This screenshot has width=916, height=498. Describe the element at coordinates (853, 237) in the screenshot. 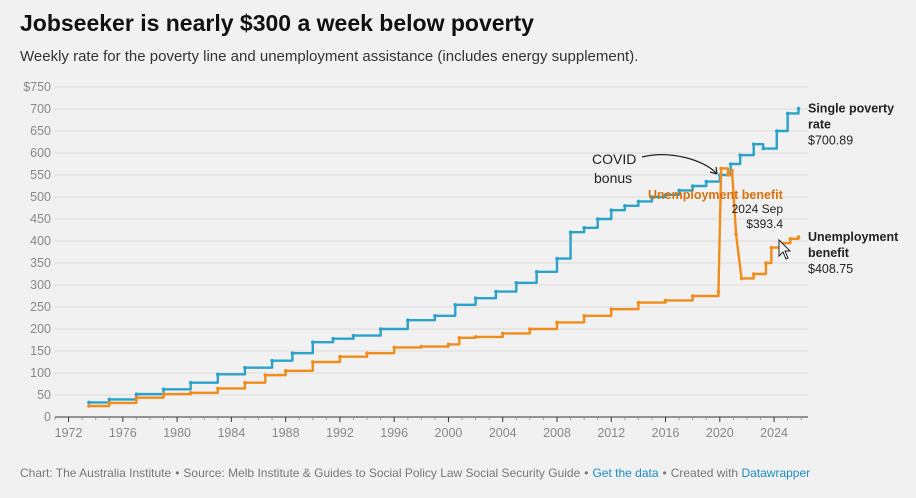

I see `series-label: Unemployment` at that location.